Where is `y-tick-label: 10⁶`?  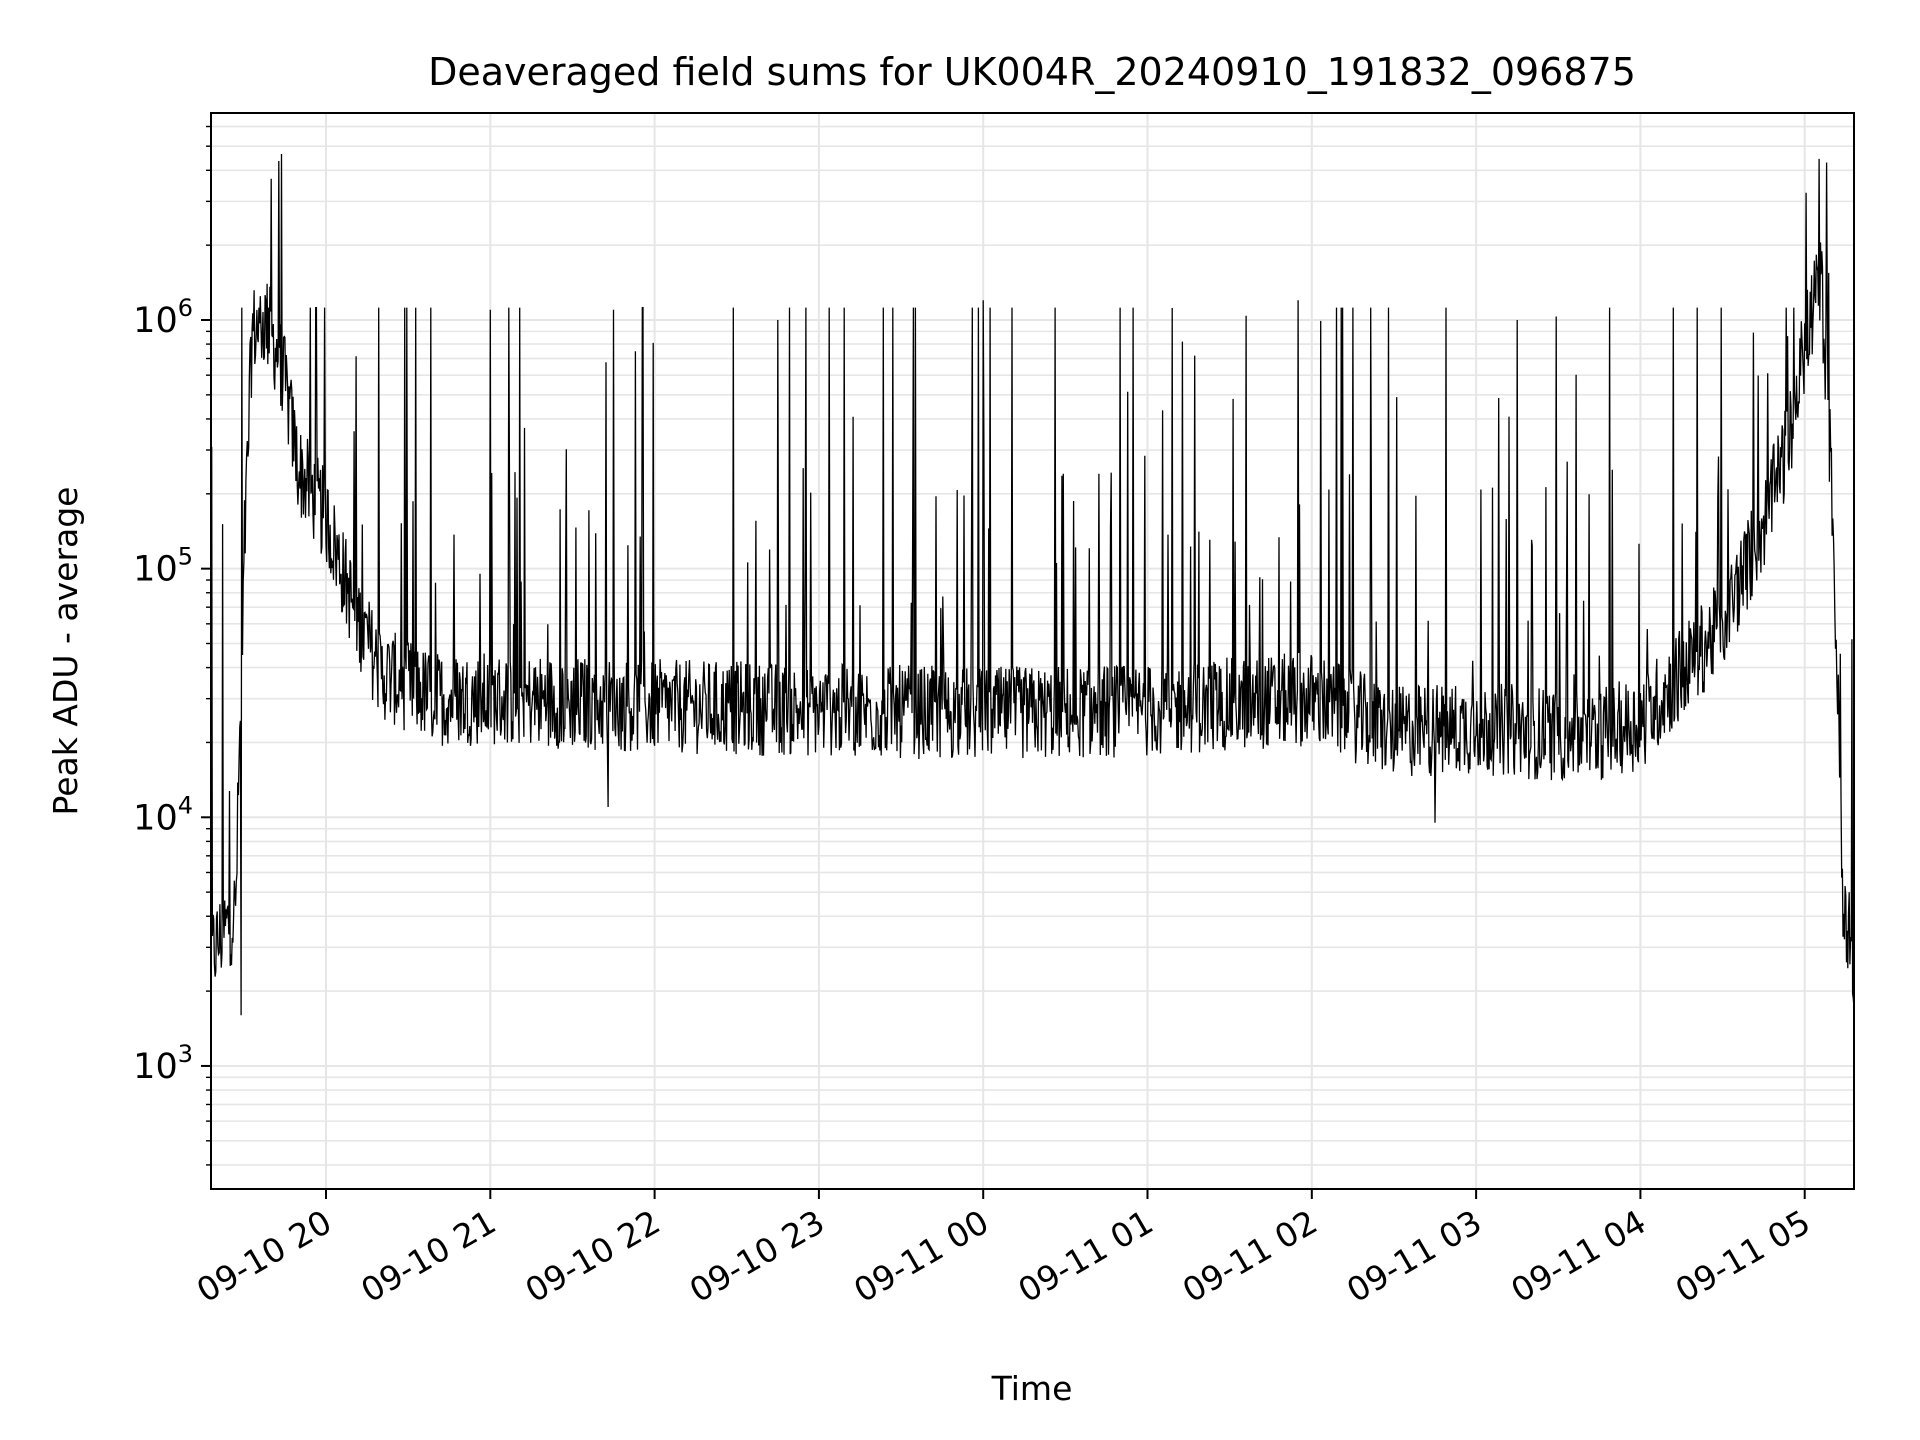
y-tick-label: 10⁶ is located at coordinates (163, 317).